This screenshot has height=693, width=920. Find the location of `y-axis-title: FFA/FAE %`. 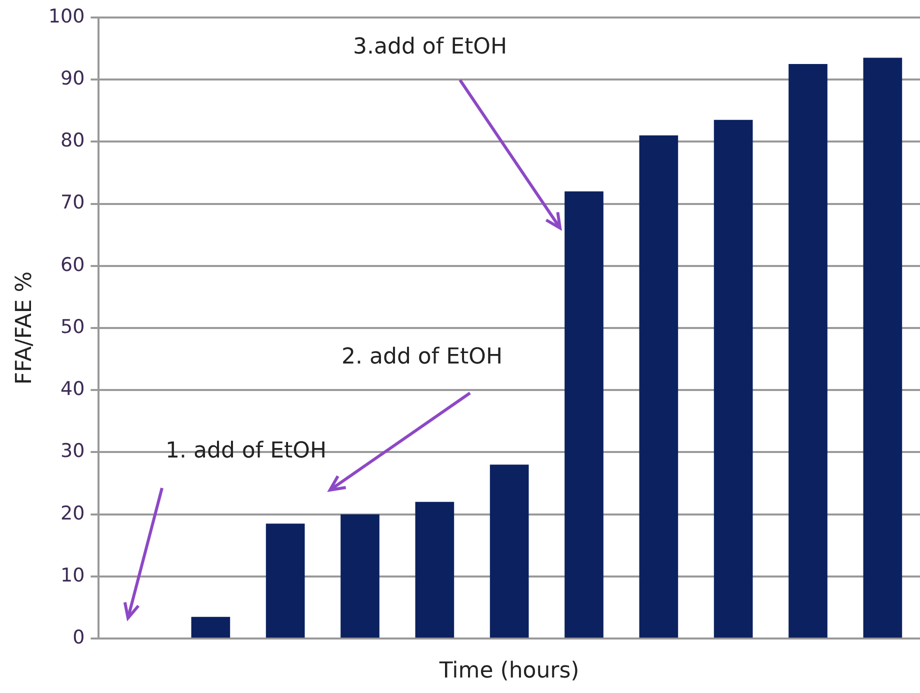

y-axis-title: FFA/FAE % is located at coordinates (24, 328).